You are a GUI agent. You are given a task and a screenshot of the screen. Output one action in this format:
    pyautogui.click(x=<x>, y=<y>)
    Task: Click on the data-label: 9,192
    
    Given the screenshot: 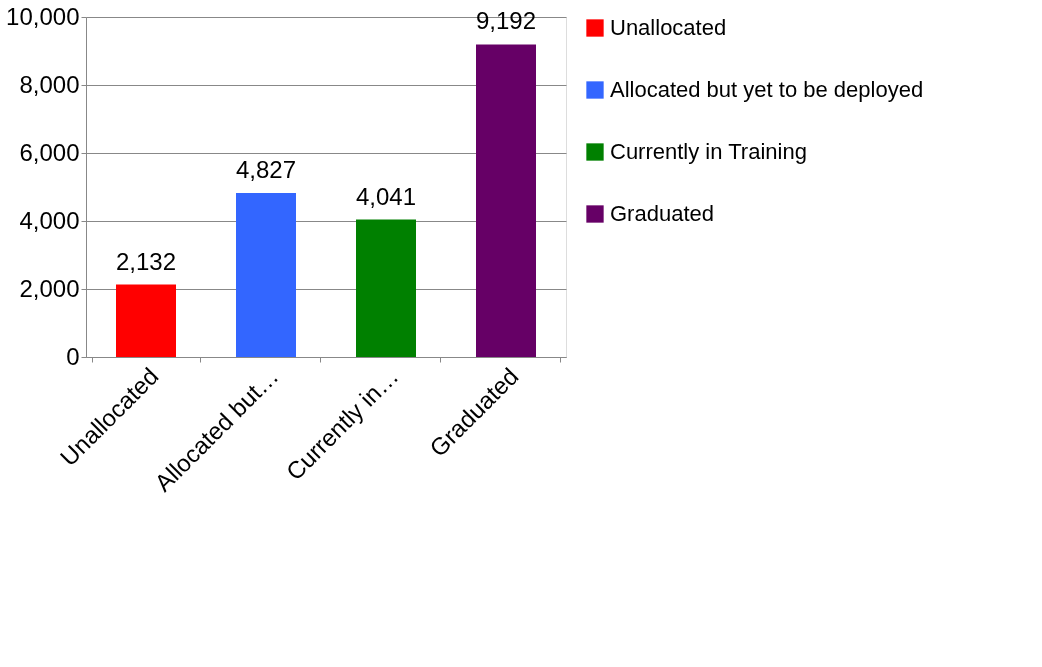 What is the action you would take?
    pyautogui.click(x=506, y=21)
    